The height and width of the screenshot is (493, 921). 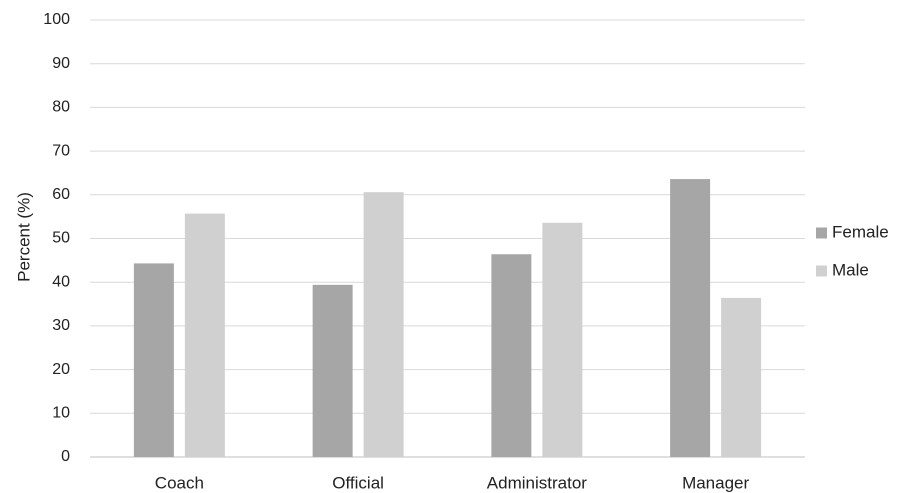 I want to click on x-category-label: Coach, so click(x=179, y=482).